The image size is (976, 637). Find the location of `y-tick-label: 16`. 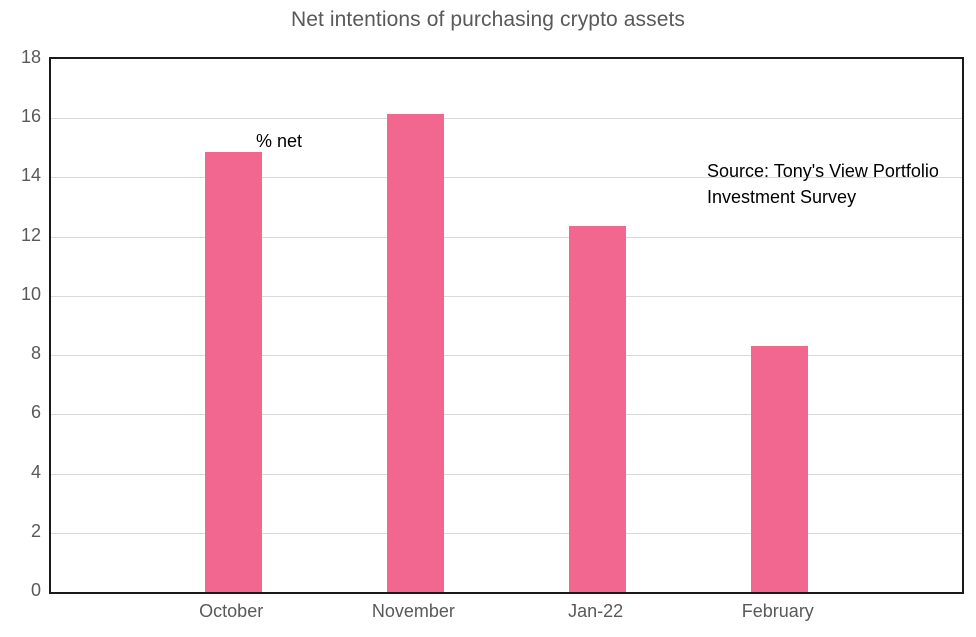

y-tick-label: 16 is located at coordinates (30, 116).